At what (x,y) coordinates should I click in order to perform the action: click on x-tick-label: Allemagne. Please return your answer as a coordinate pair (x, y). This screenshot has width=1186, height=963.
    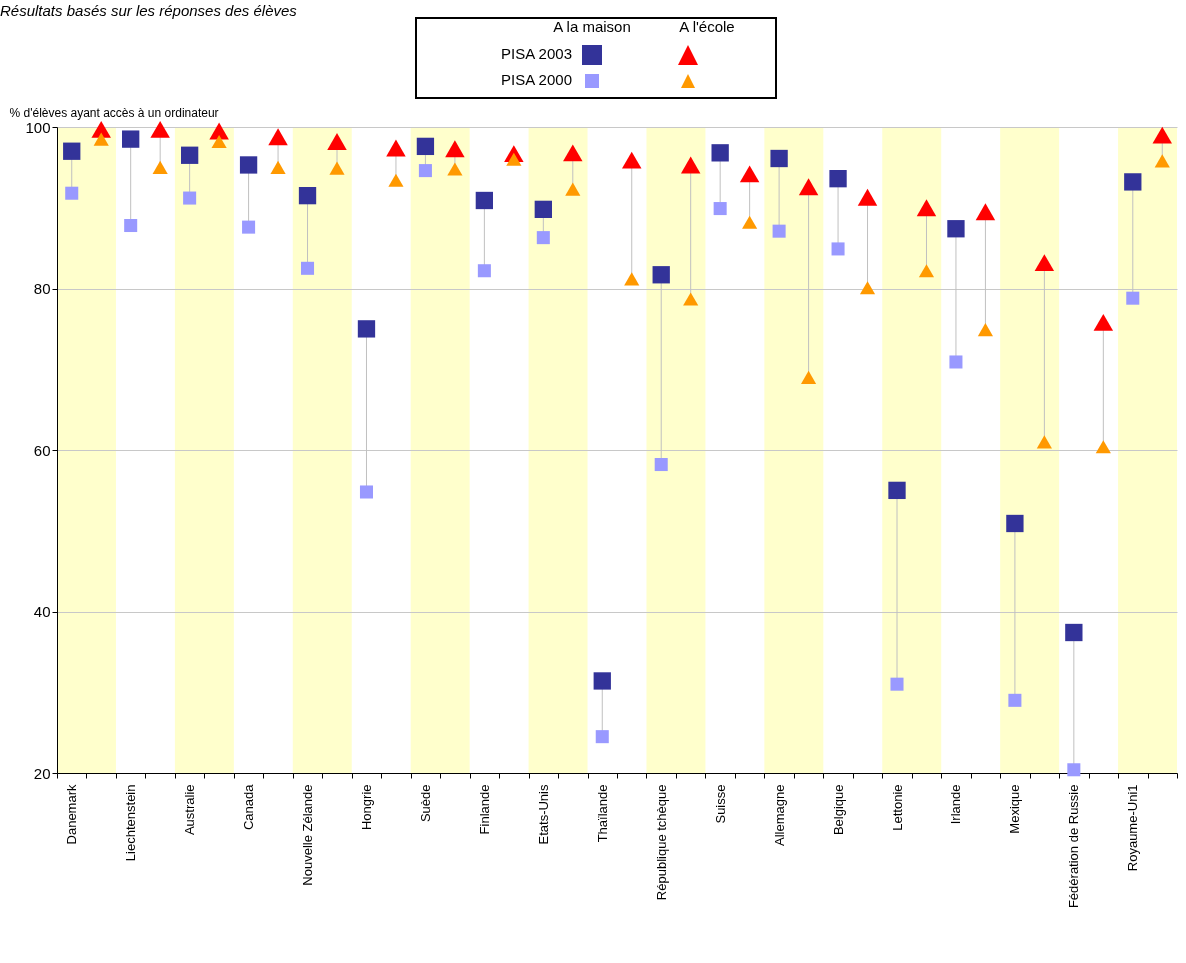
    Looking at the image, I should click on (779, 815).